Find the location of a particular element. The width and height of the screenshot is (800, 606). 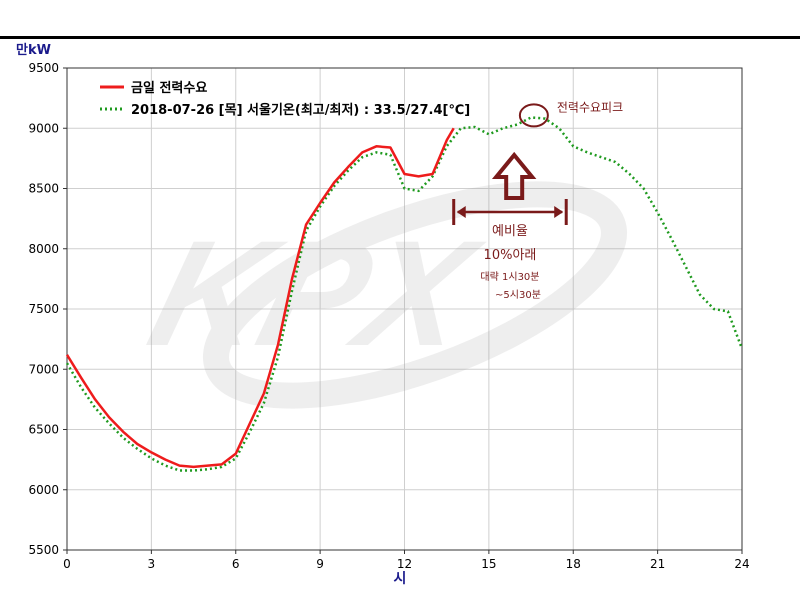

y-tick-label: 9000 is located at coordinates (43, 128).